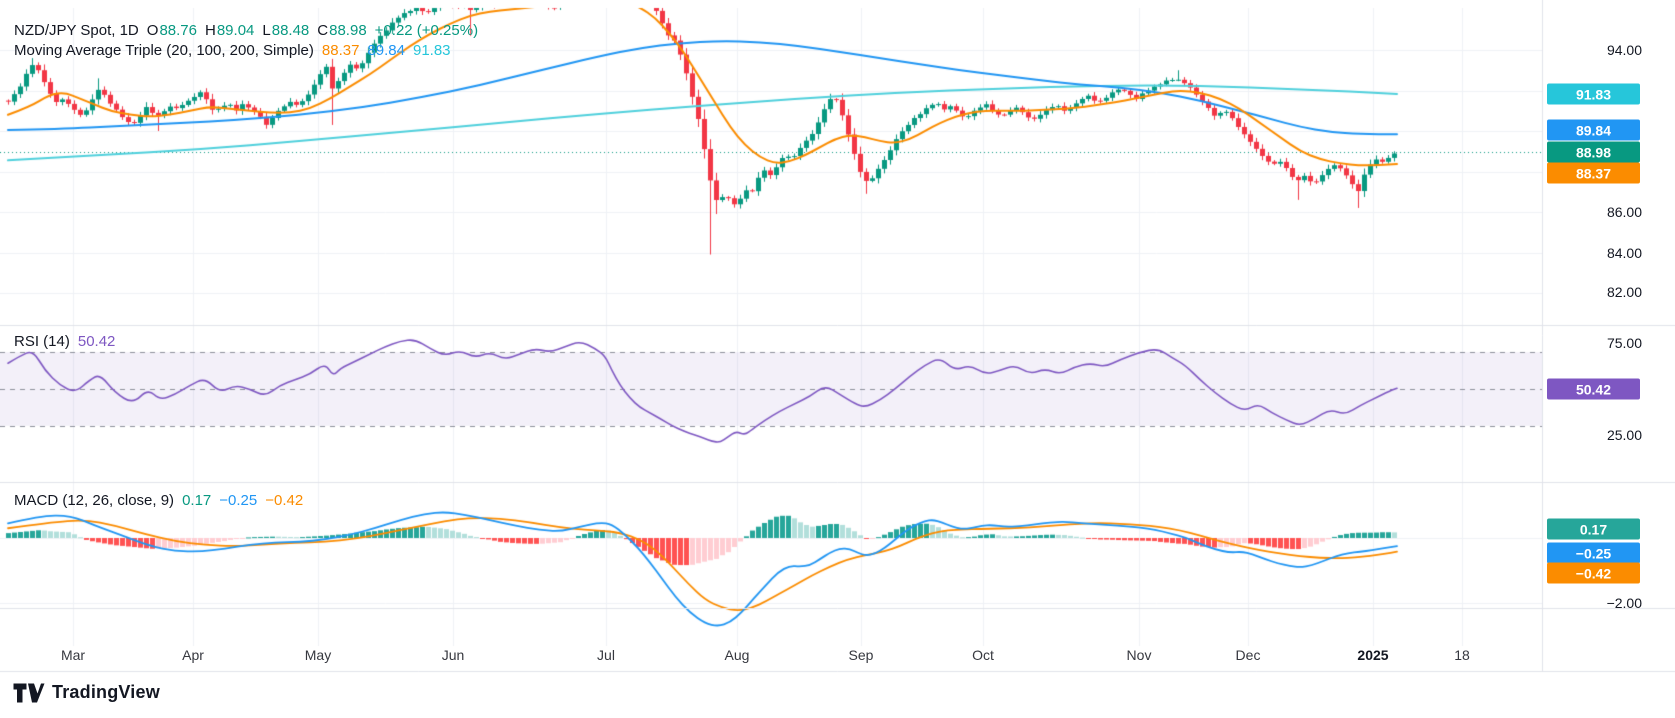 Image resolution: width=1675 pixels, height=718 pixels. Describe the element at coordinates (1593, 529) in the screenshot. I see `macd-hist-badge: 0.17` at that location.